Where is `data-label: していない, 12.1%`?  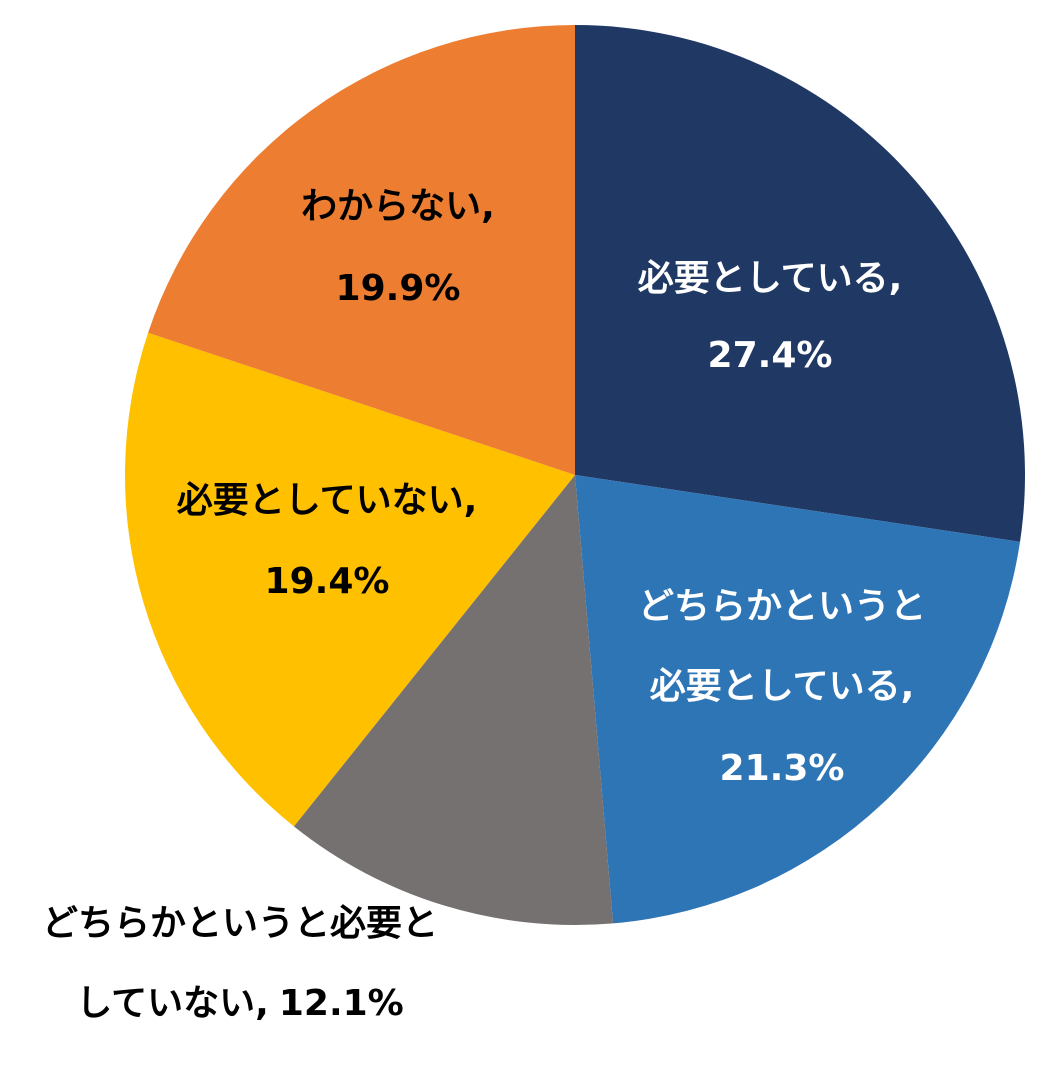 data-label: していない, 12.1% is located at coordinates (240, 1003).